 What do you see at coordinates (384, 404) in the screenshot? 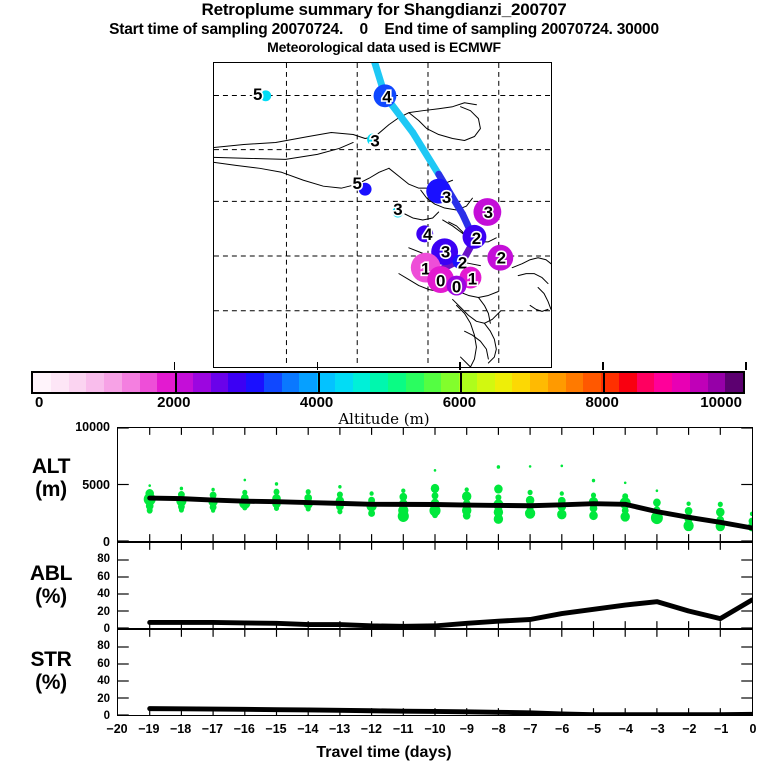
I see `colorbar-tick-labels: 0 2000 4000 6000 8000 10000` at bounding box center [384, 404].